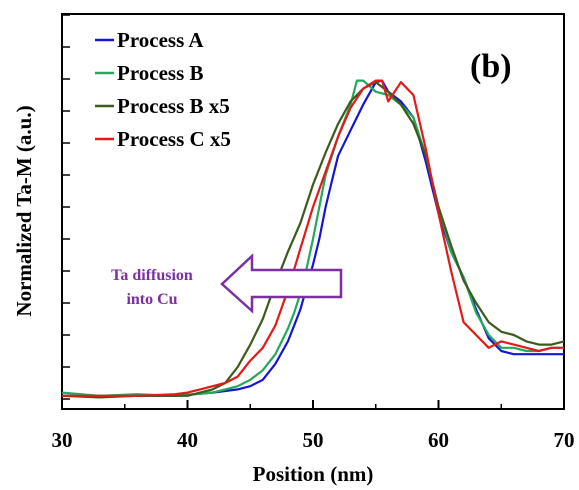 The height and width of the screenshot is (490, 579). I want to click on y-axis-ticks, so click(66, 207).